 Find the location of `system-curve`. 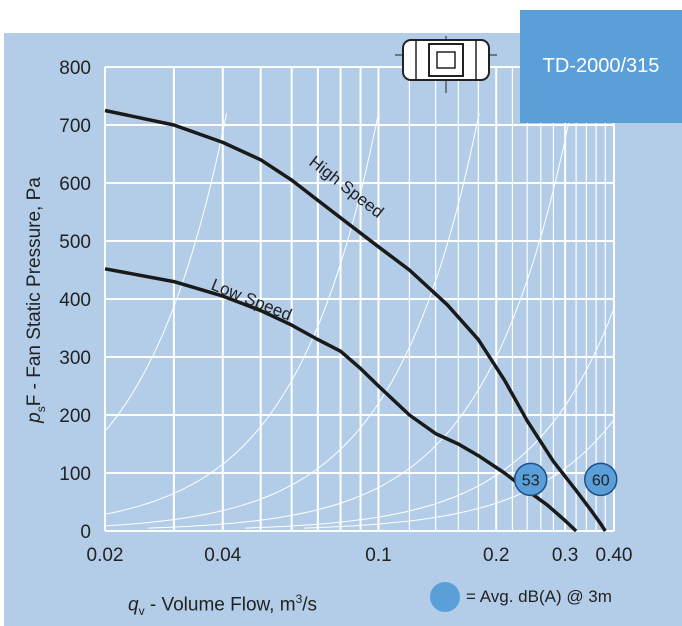

system-curve is located at coordinates (166, 272).